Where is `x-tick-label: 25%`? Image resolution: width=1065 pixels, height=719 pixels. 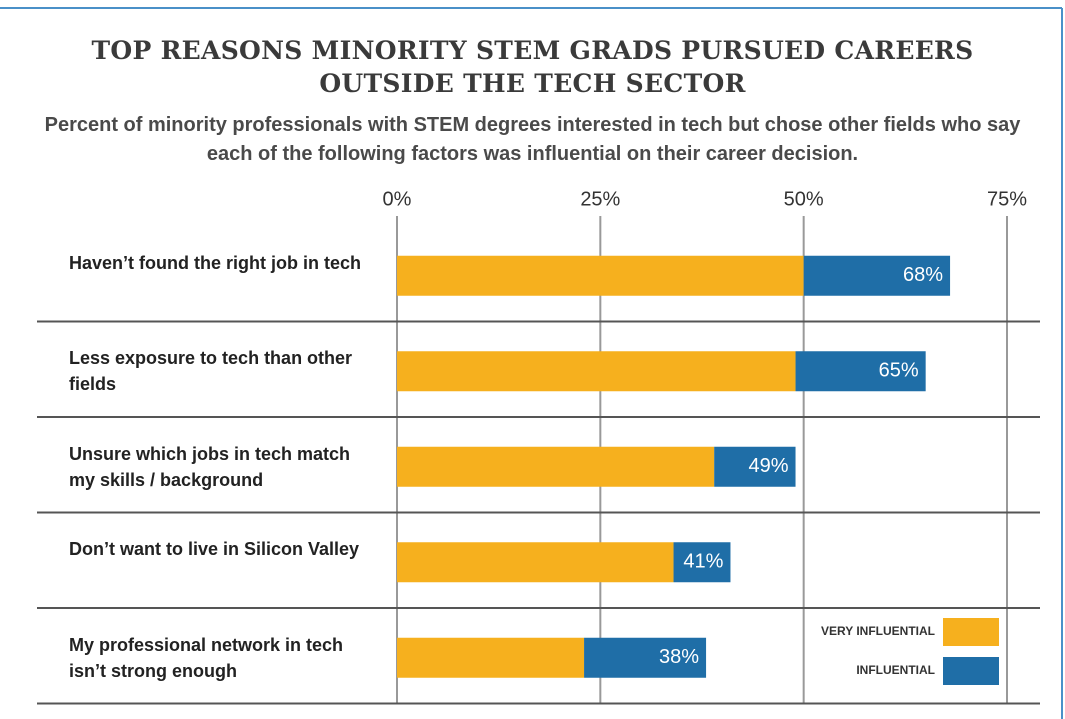 x-tick-label: 25% is located at coordinates (600, 199).